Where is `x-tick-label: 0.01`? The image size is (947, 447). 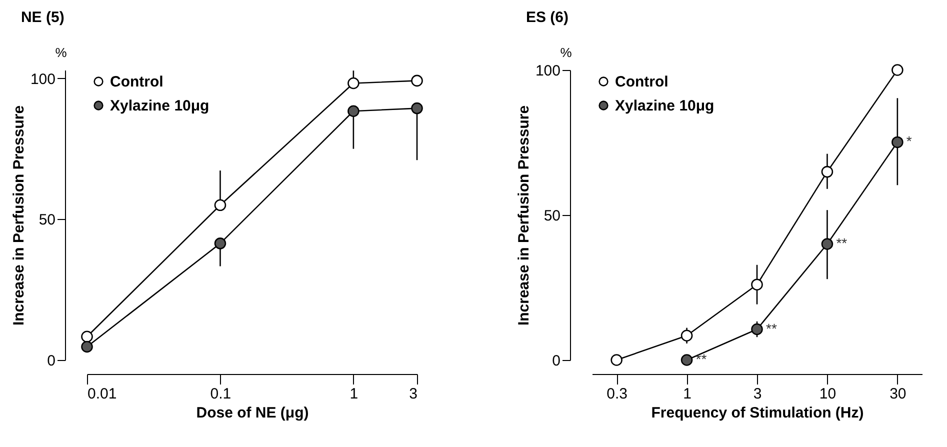 x-tick-label: 0.01 is located at coordinates (102, 394).